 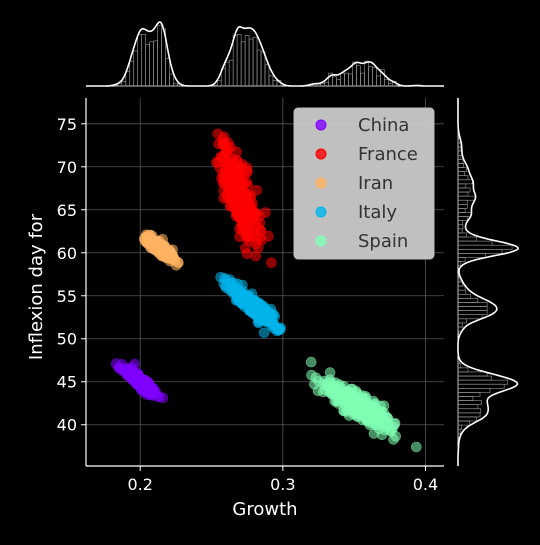 I want to click on top-density-curve, so click(x=265, y=54).